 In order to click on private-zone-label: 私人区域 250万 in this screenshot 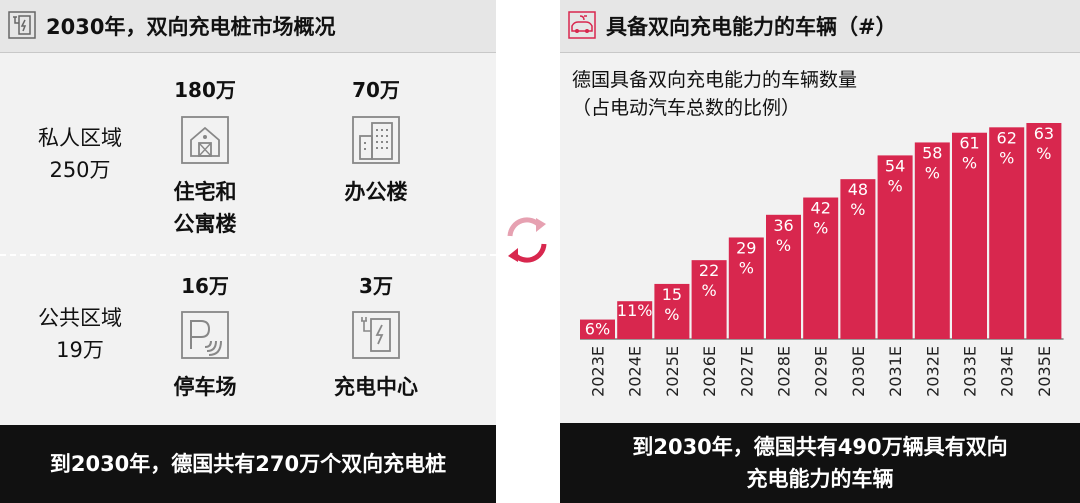, I will do `click(80, 154)`.